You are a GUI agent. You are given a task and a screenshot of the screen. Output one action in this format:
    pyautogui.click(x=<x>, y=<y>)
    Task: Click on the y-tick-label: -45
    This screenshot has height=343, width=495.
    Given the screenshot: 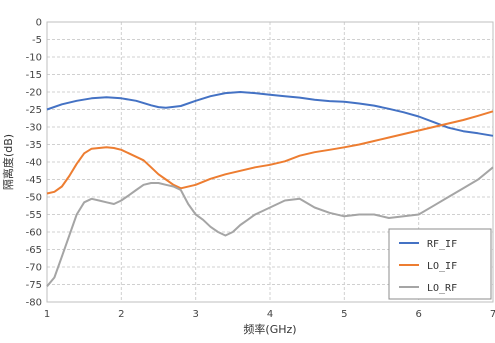 What is the action you would take?
    pyautogui.click(x=34, y=180)
    